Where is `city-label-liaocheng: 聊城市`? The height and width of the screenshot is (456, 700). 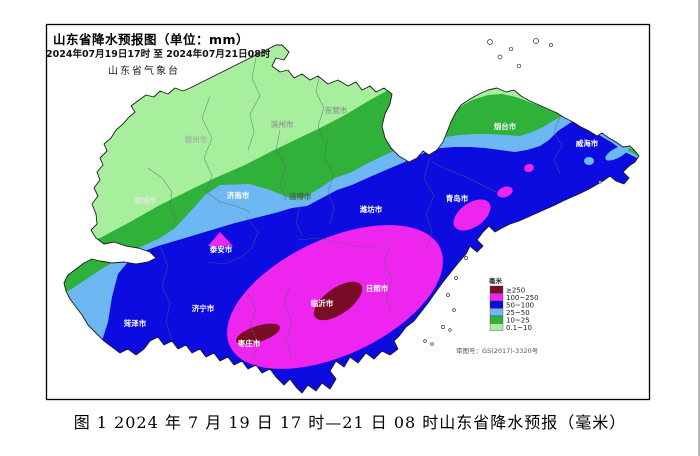
city-label-liaocheng: 聊城市 is located at coordinates (145, 200).